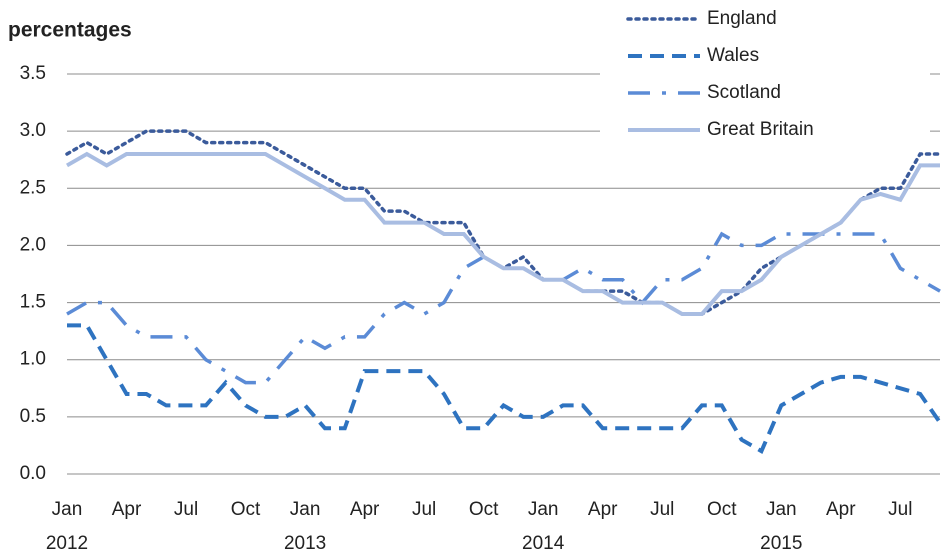 The image size is (941, 558). What do you see at coordinates (33, 473) in the screenshot?
I see `y-tick-label: 0.0` at bounding box center [33, 473].